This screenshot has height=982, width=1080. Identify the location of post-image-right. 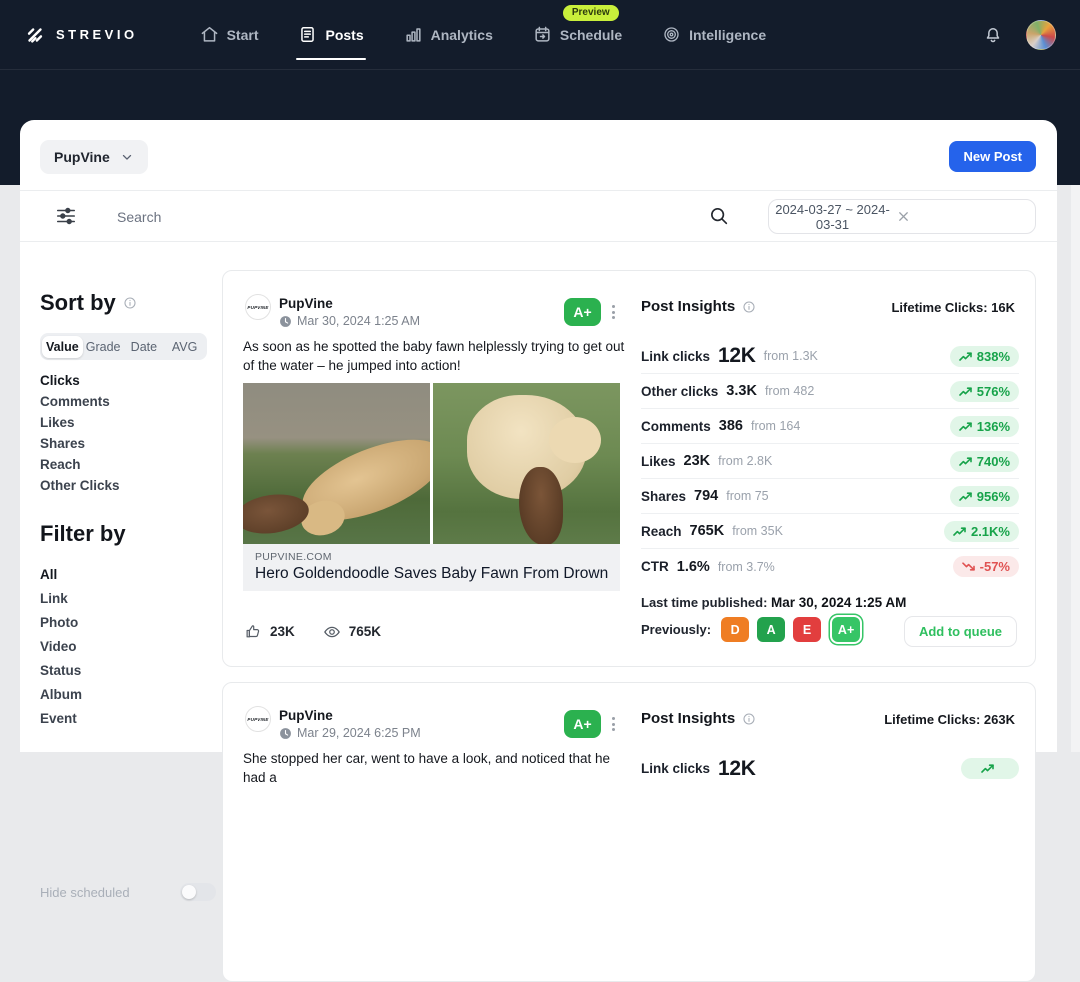
(526, 463).